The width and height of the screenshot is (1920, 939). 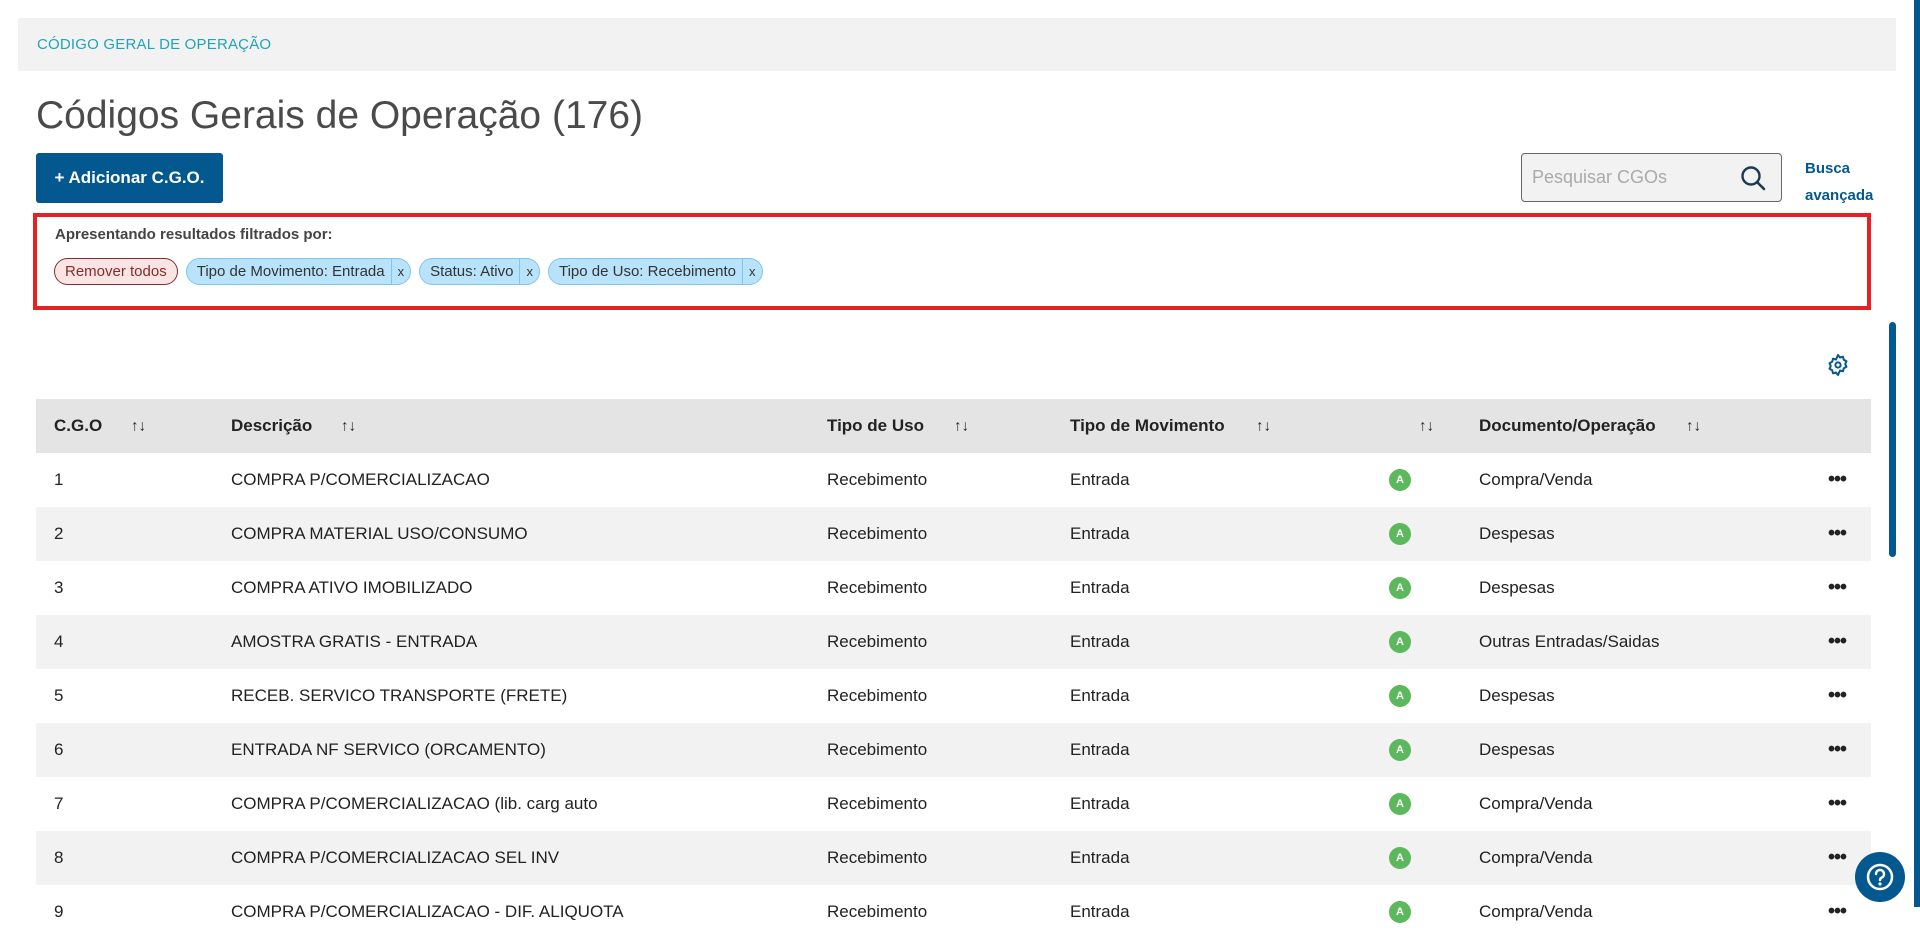 I want to click on chip-label: Tipo de Uso: Recebimento, so click(x=647, y=271).